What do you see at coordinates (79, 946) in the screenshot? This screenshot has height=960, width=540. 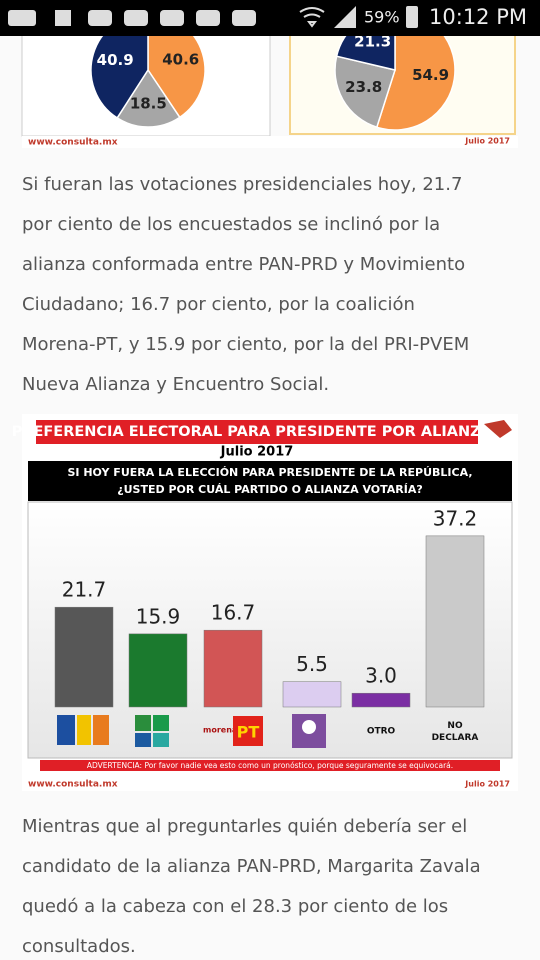 I see `paragraph-line: consultados.` at bounding box center [79, 946].